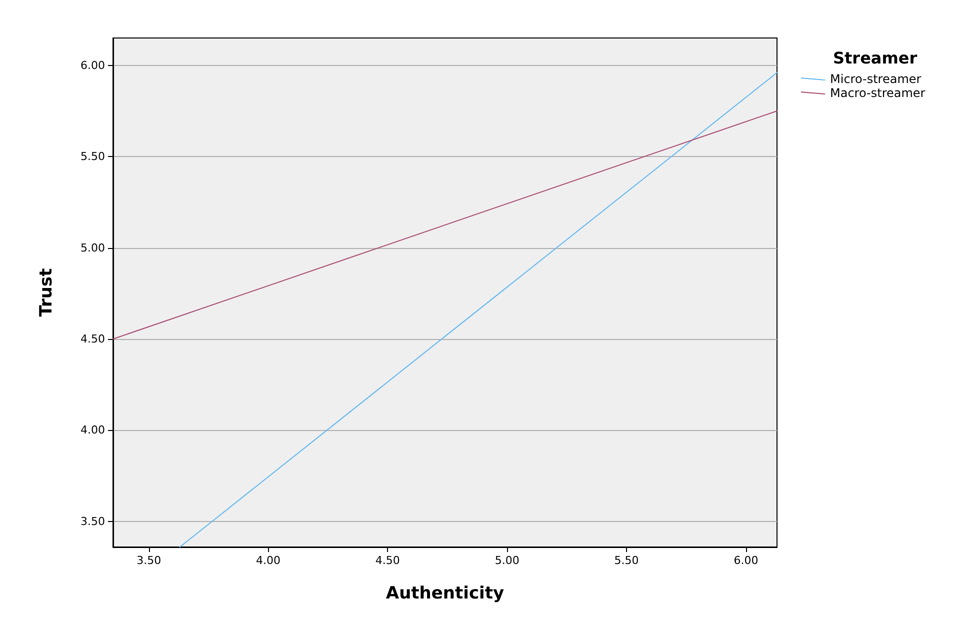  What do you see at coordinates (92, 521) in the screenshot?
I see `y-tick-label: 3.50` at bounding box center [92, 521].